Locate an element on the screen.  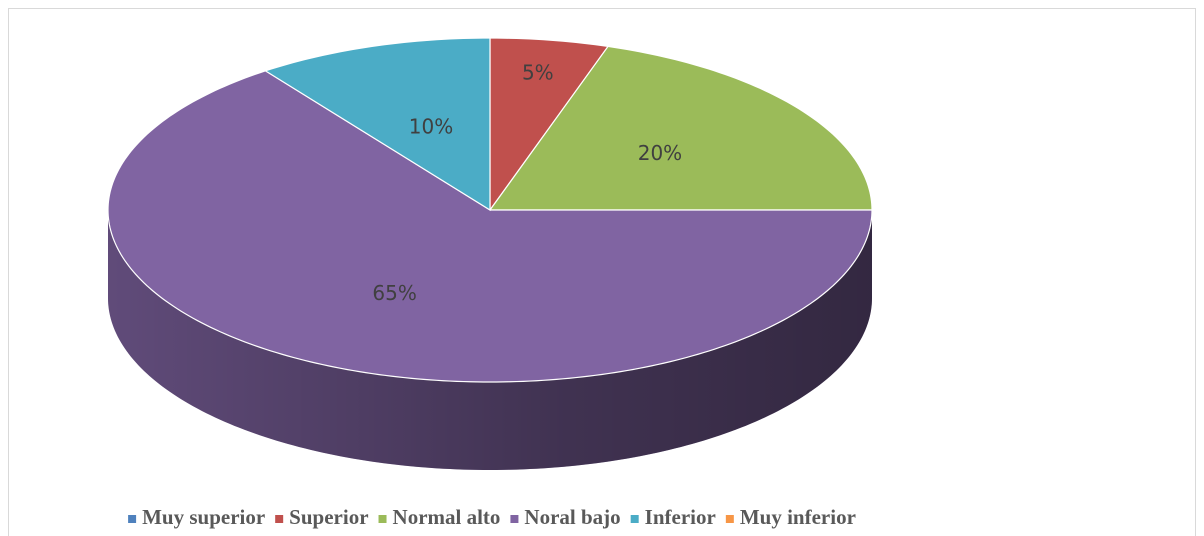
legend-label: Inferior is located at coordinates (680, 517).